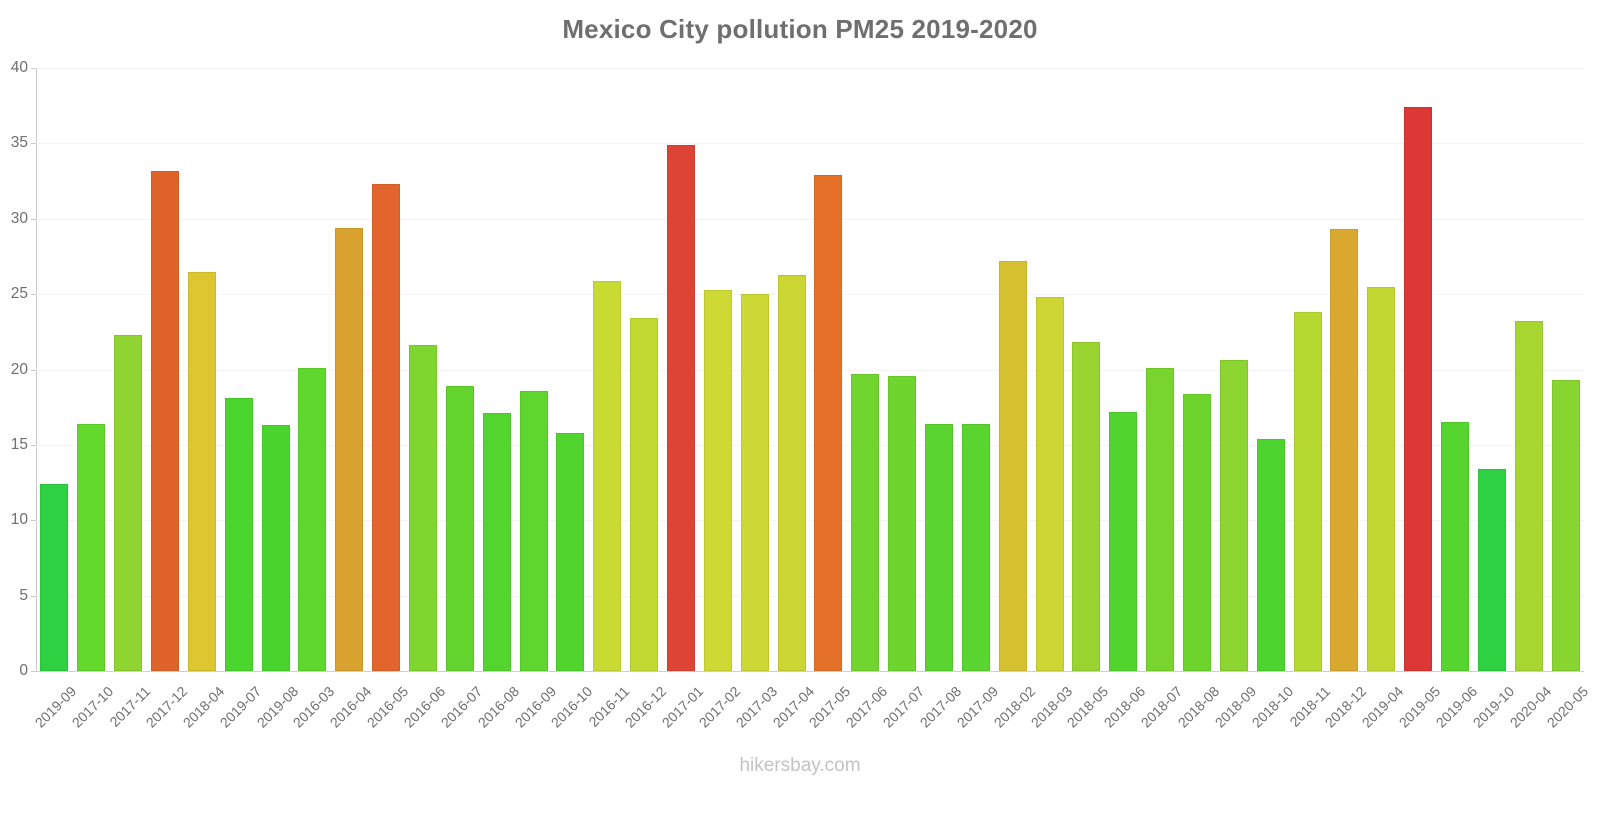 This screenshot has width=1600, height=836. Describe the element at coordinates (19, 369) in the screenshot. I see `y-axis-tick-label: 20` at that location.